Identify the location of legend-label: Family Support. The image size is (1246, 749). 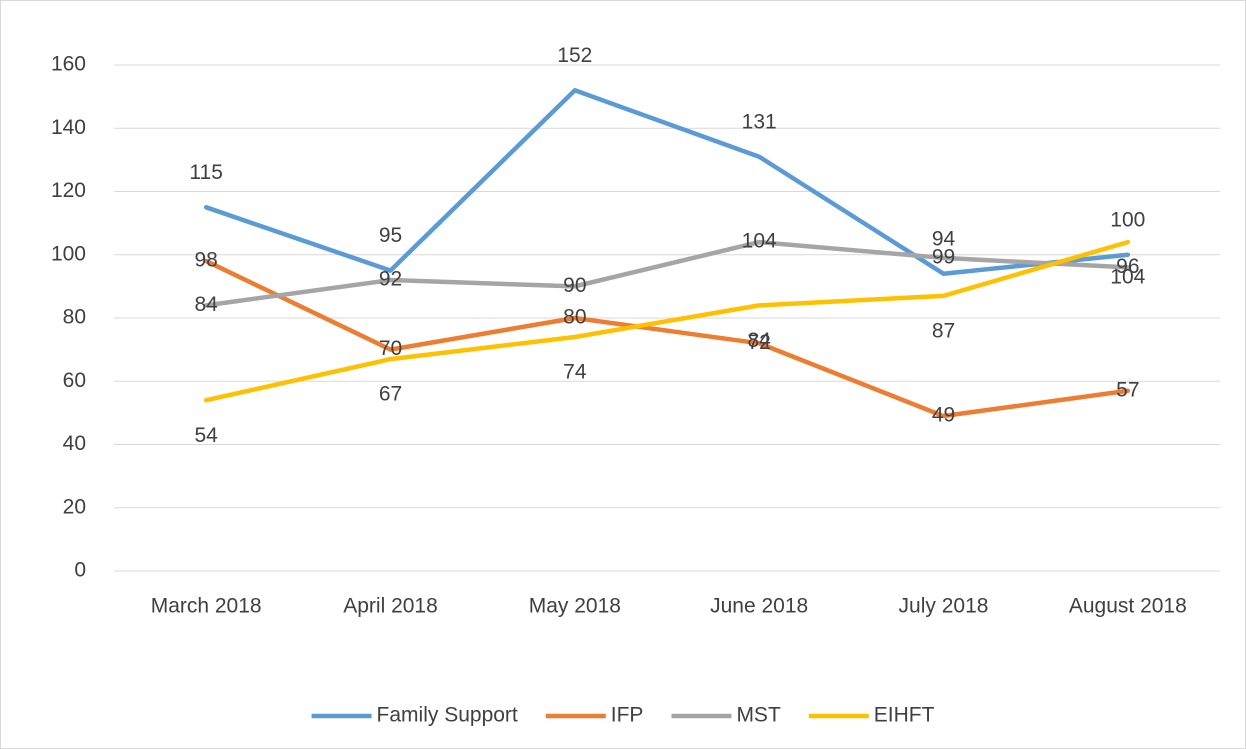
(447, 715).